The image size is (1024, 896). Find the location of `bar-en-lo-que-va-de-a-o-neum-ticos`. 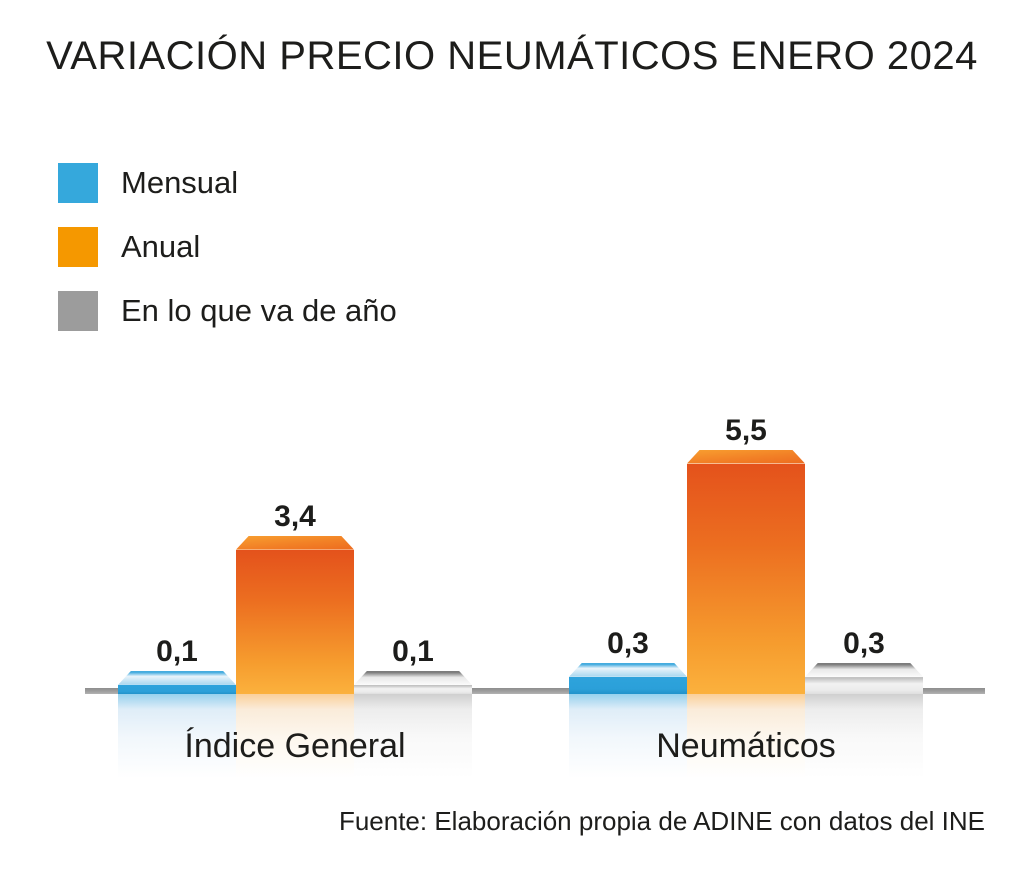

bar-en-lo-que-va-de-a-o-neum-ticos is located at coordinates (864, 678).